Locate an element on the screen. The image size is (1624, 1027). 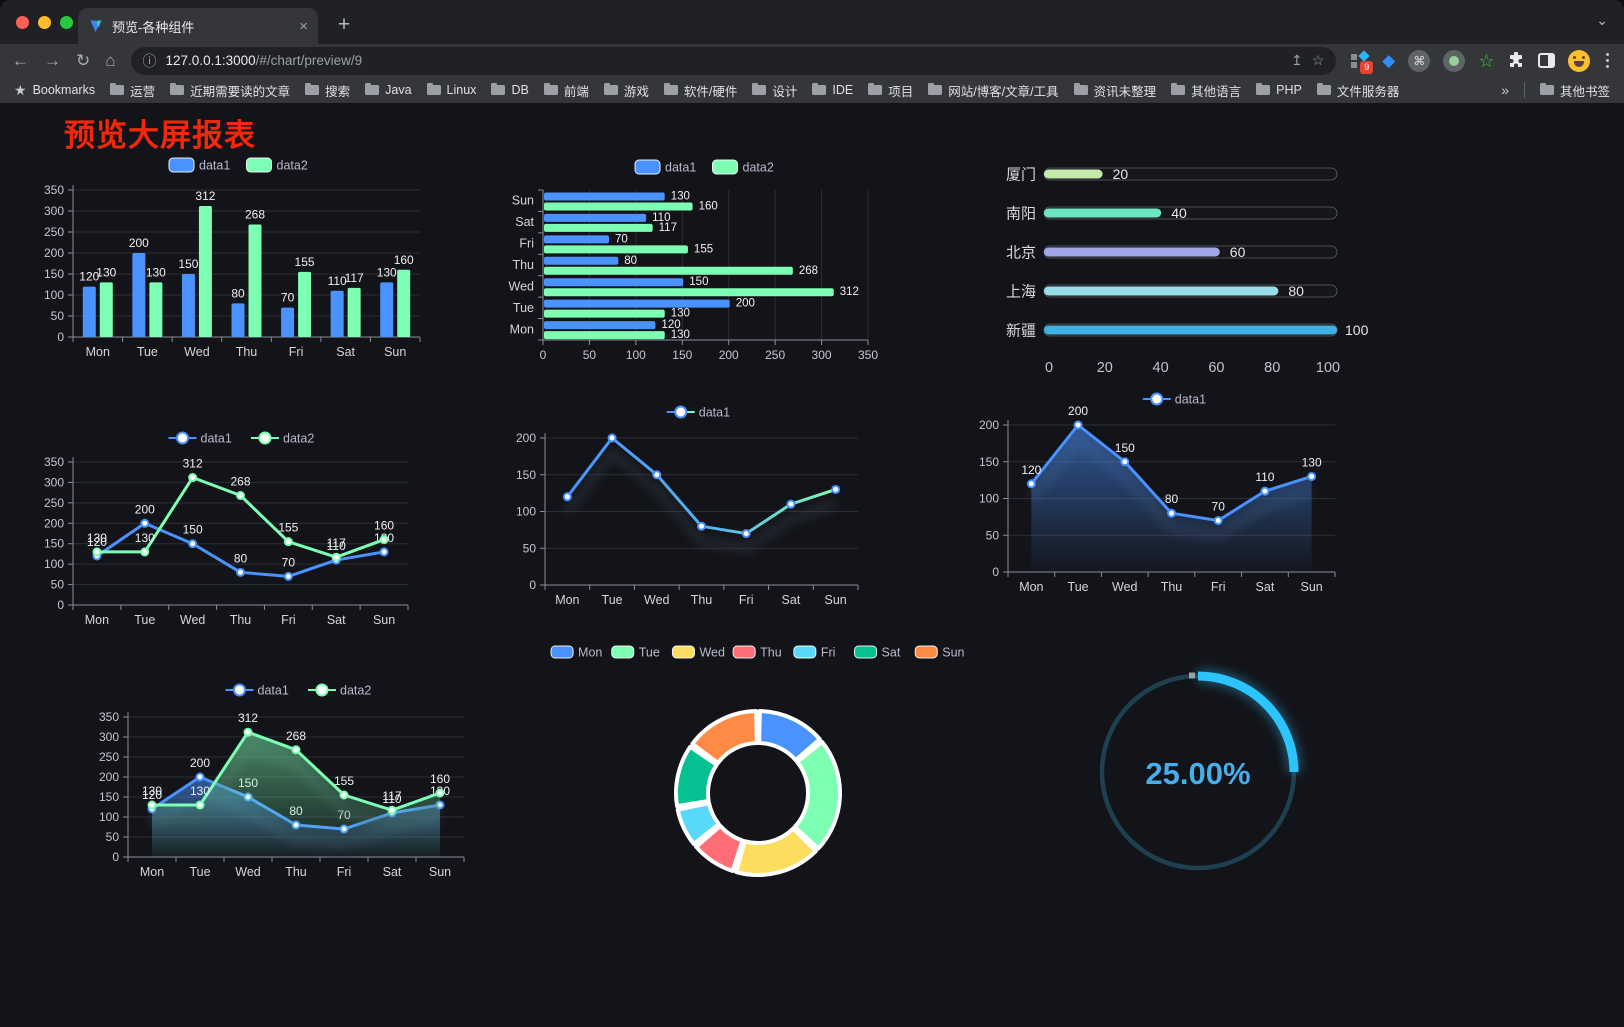
minimize-window-button is located at coordinates (44, 22).